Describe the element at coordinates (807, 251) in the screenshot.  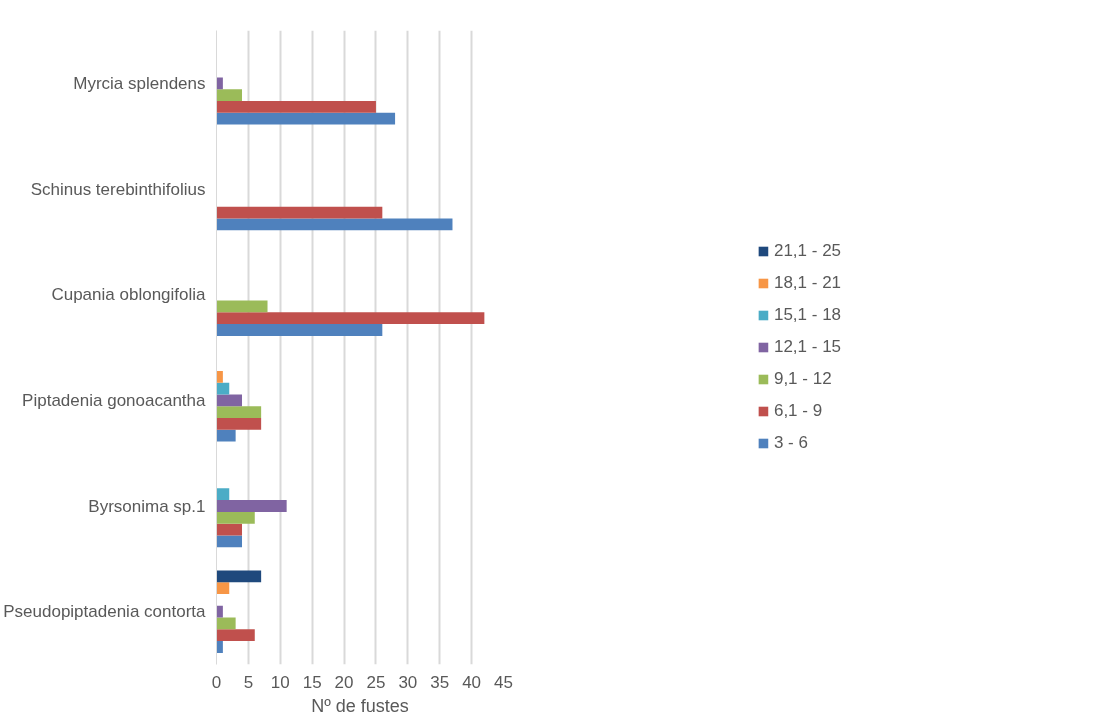
I see `legend-label: 21,1 - 25` at that location.